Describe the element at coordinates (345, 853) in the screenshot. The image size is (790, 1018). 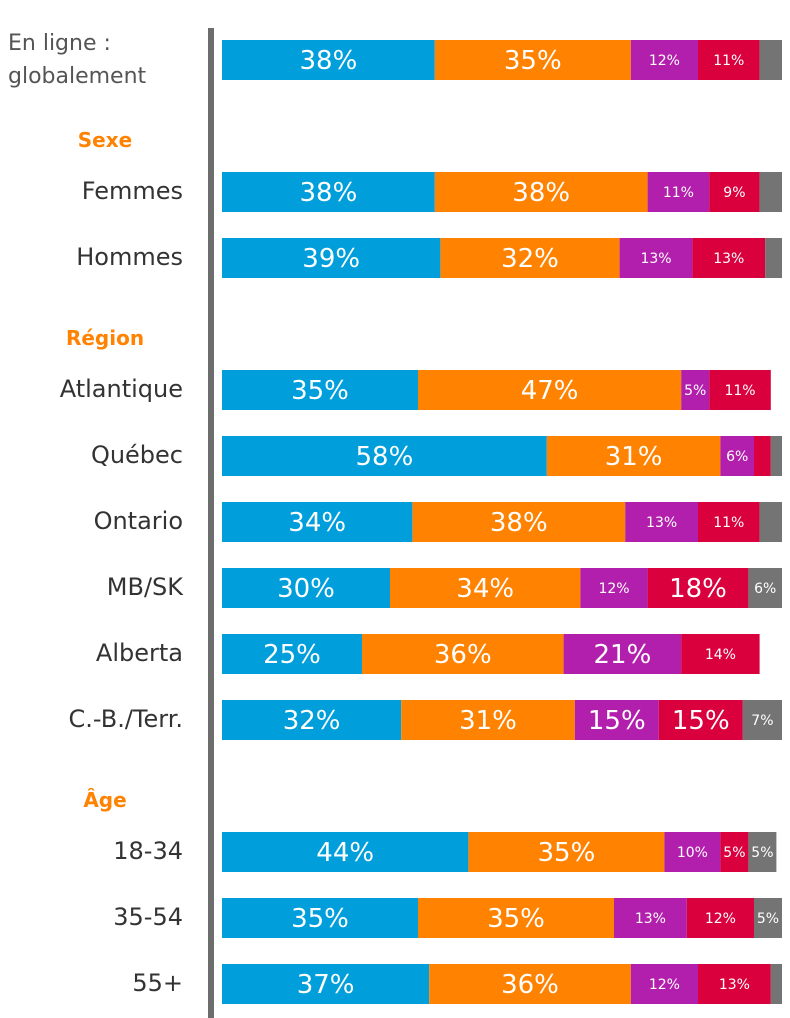
I see `value-label: 44%` at that location.